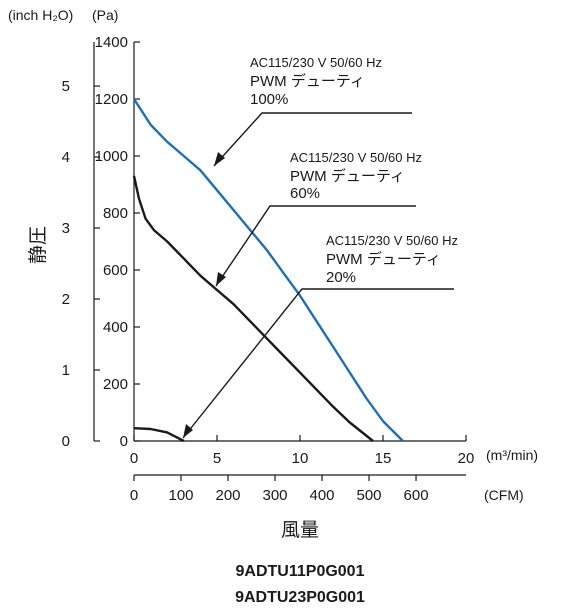 The image size is (565, 612). Describe the element at coordinates (105, 15) in the screenshot. I see `y-unit-label: (Pa)` at that location.